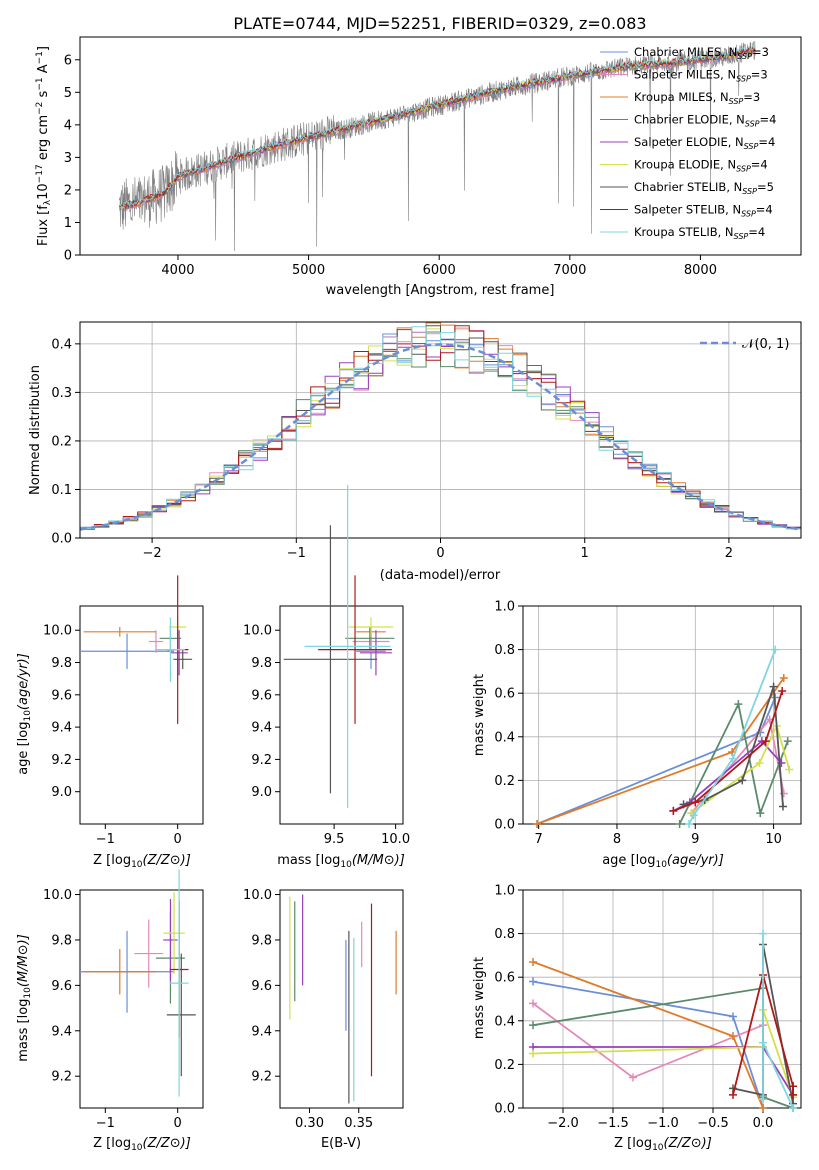  I want to click on spectrum-legend-label: Salpeter ELODIE, NSSP=4, so click(704, 143).